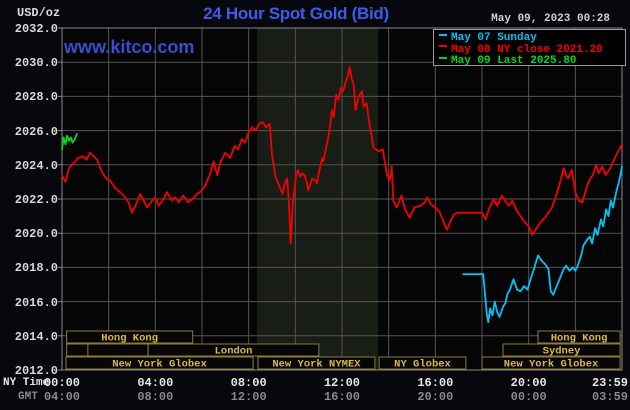  Describe the element at coordinates (36, 302) in the screenshot. I see `y-axis-label: 2016.0` at that location.